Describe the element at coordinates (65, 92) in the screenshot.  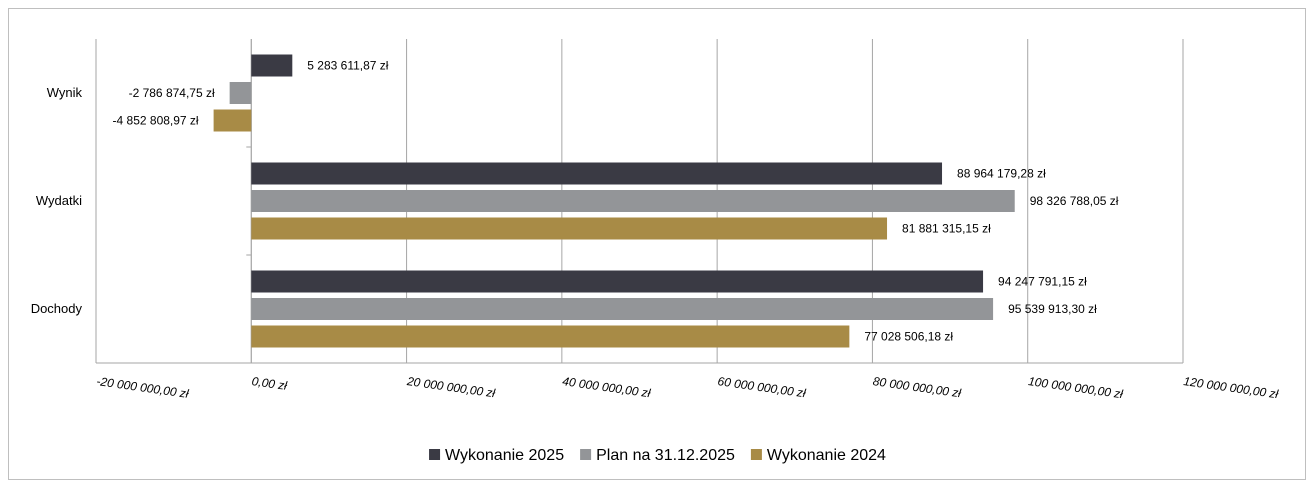
I see `category-label-wynik: Wynik` at that location.